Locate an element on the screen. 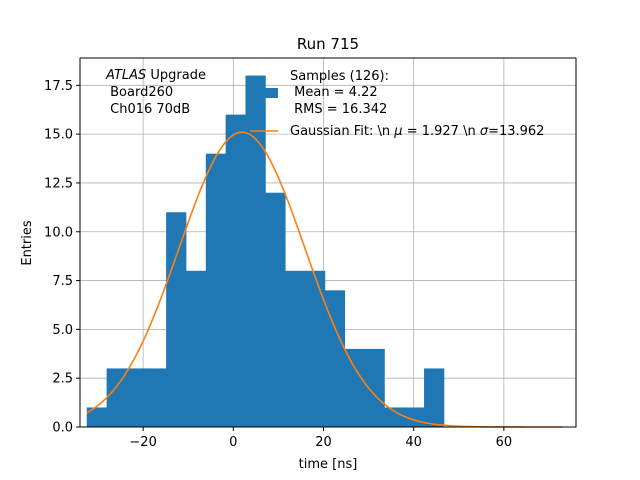 Image resolution: width=640 pixels, height=480 pixels. atlas-annotation: ATLAS Upgrade Board260 Ch016 70dB is located at coordinates (155, 92).